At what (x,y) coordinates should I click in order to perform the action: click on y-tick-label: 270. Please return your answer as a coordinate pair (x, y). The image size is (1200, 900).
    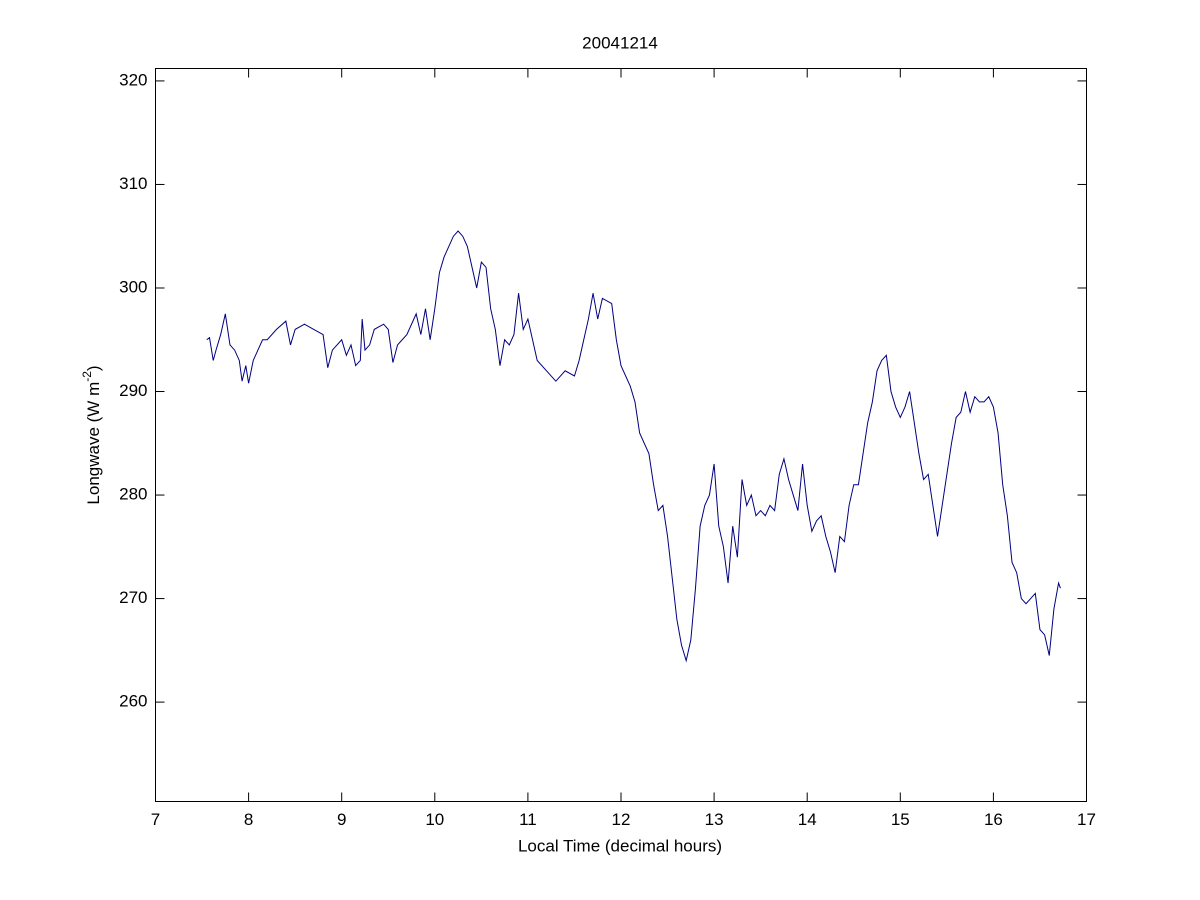
    Looking at the image, I should click on (133, 597).